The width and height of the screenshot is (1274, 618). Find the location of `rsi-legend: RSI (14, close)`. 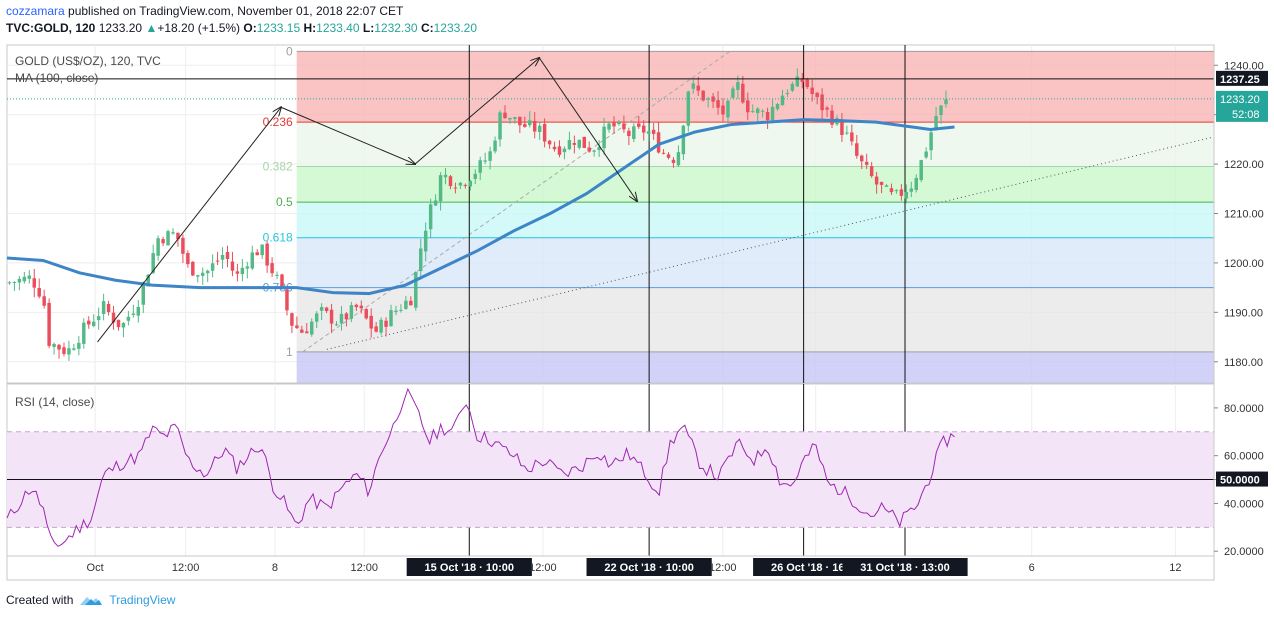

rsi-legend: RSI (14, close) is located at coordinates (54, 402).